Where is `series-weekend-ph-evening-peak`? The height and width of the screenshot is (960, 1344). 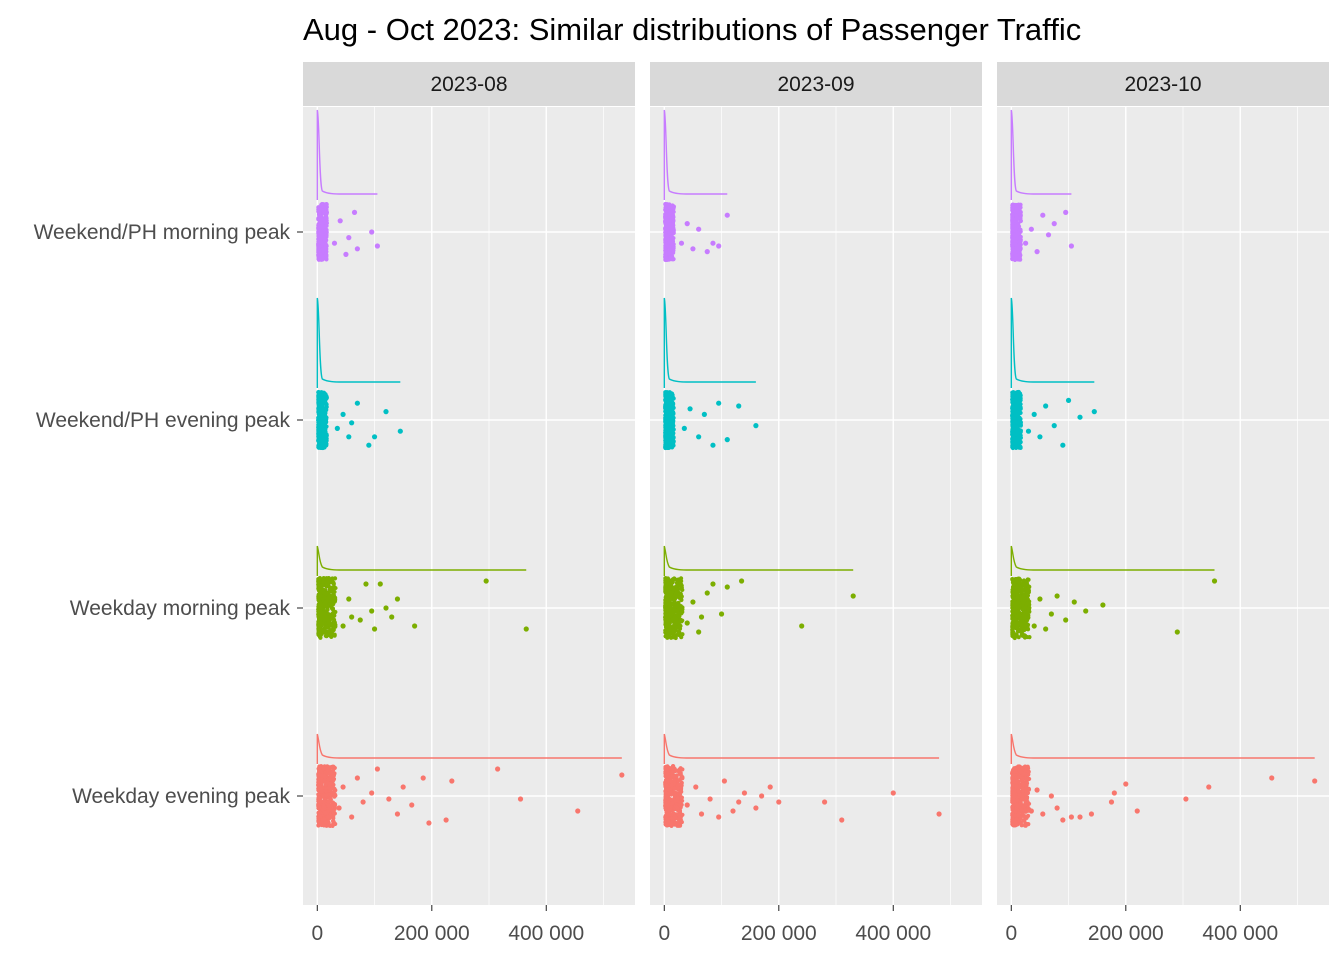
series-weekend-ph-evening-peak is located at coordinates (359, 374).